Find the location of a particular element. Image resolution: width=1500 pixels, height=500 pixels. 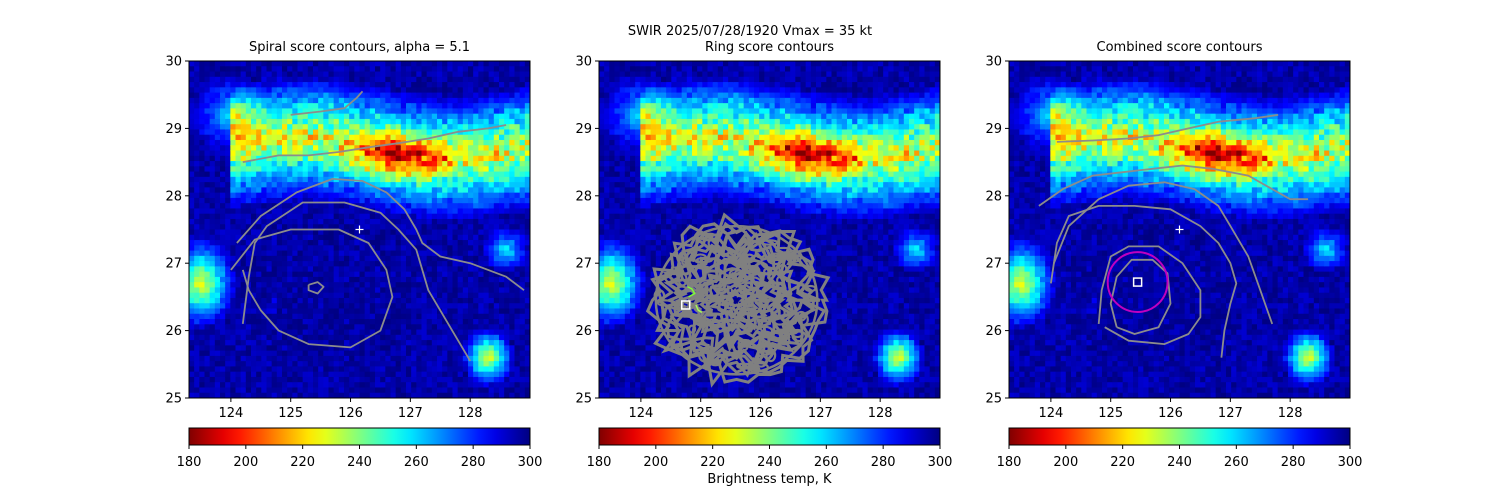

panel-title-ring: Ring score contours is located at coordinates (769, 47).